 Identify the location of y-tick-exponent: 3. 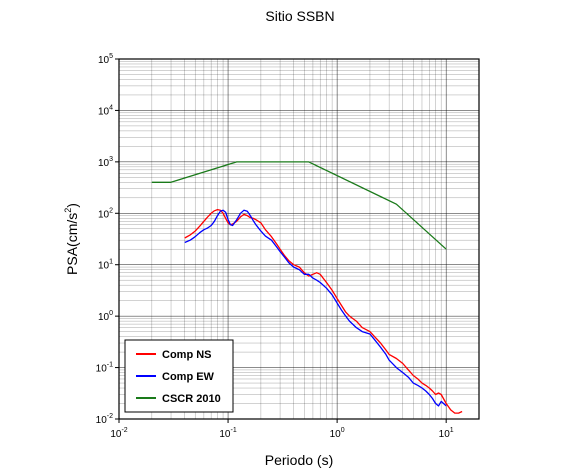
(111, 159).